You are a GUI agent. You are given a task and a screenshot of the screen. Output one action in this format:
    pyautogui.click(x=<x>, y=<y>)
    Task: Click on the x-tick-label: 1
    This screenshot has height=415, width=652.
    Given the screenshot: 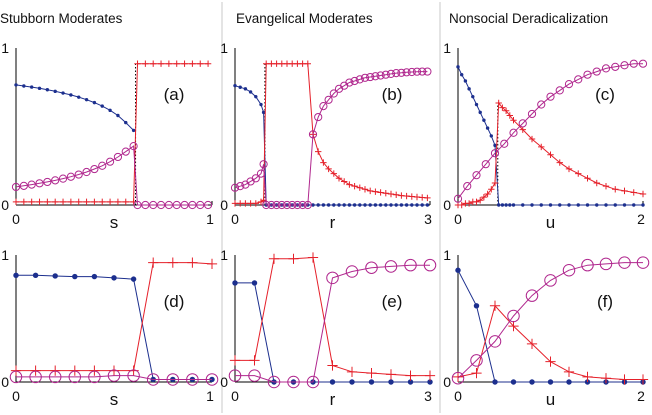 What is the action you would take?
    pyautogui.click(x=210, y=396)
    